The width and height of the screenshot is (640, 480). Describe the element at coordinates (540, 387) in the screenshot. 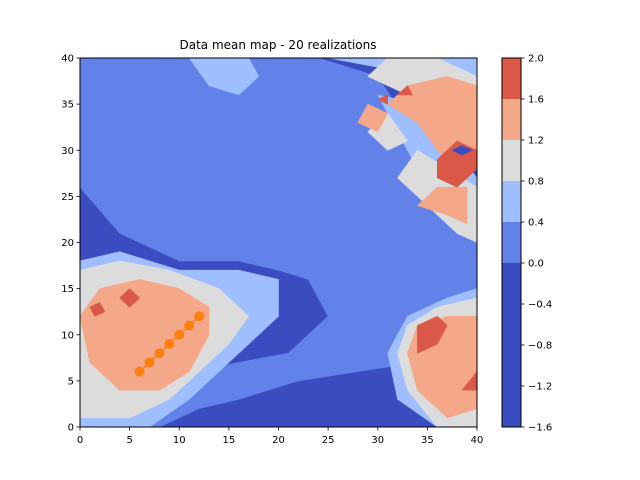

I see `colorbar-tick-label: −1.2` at that location.